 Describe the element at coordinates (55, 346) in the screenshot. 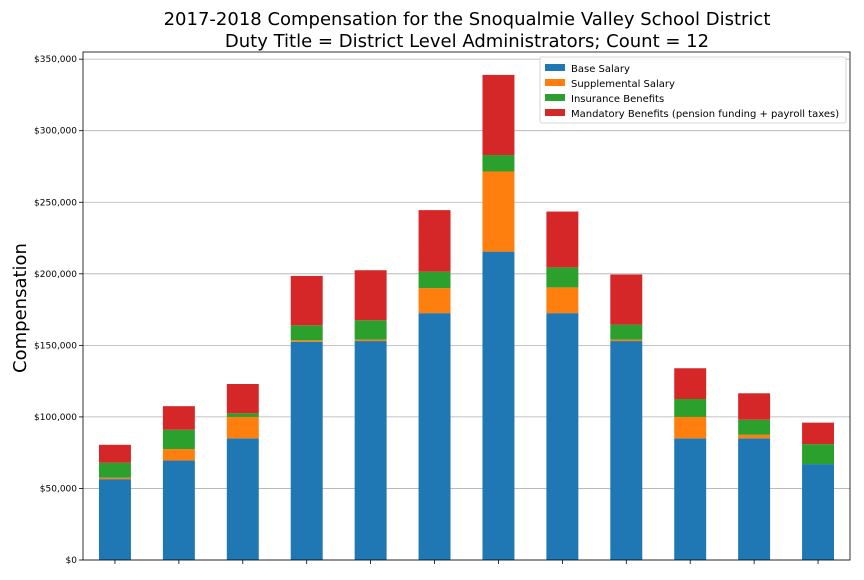

I see `y-tick-label: $150,000` at that location.